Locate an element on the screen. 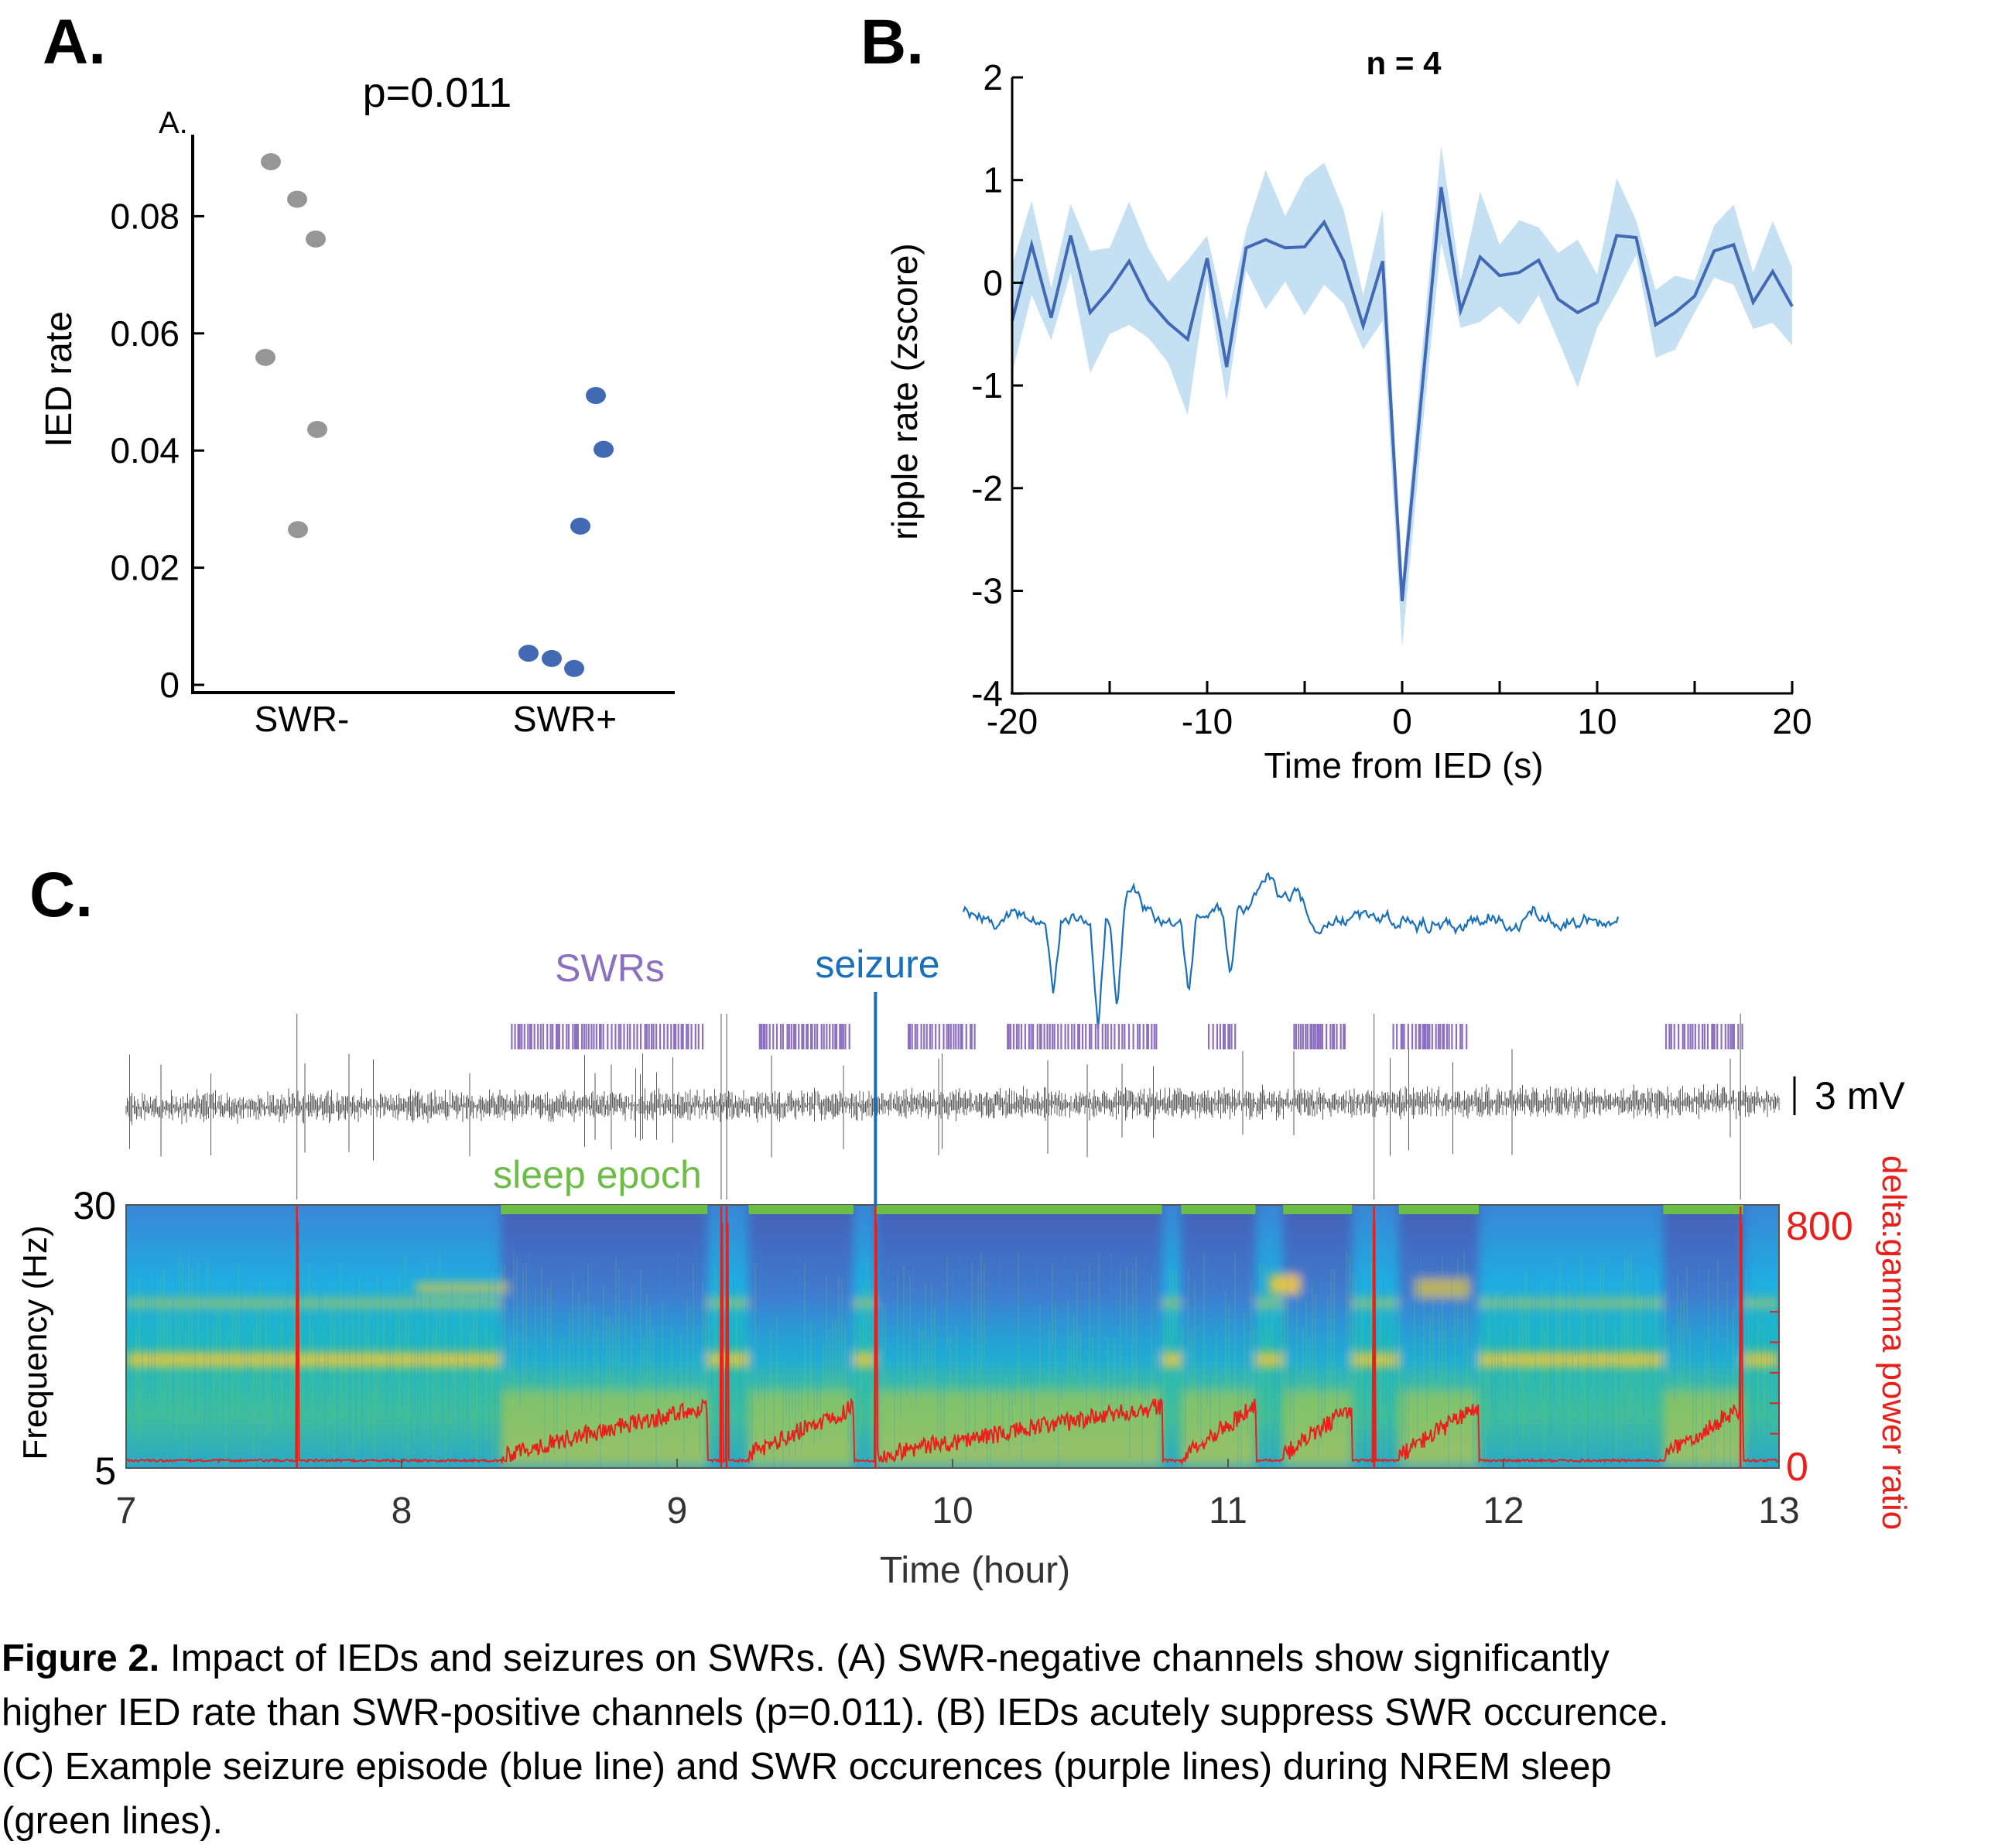 This screenshot has width=1998, height=1848. sleep-epoch-bar is located at coordinates (605, 1209).